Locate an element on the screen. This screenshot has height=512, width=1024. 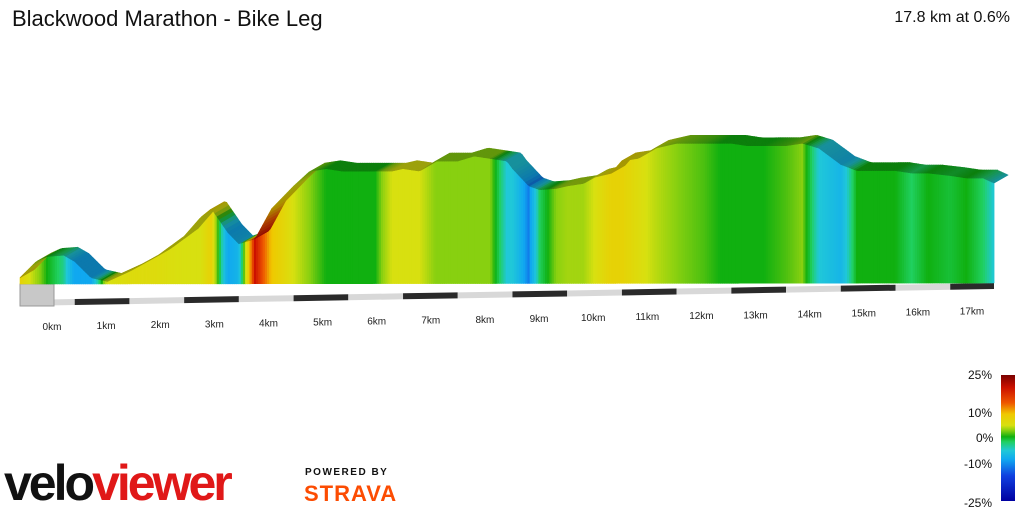
x-tick-label: 0km is located at coordinates (52, 327).